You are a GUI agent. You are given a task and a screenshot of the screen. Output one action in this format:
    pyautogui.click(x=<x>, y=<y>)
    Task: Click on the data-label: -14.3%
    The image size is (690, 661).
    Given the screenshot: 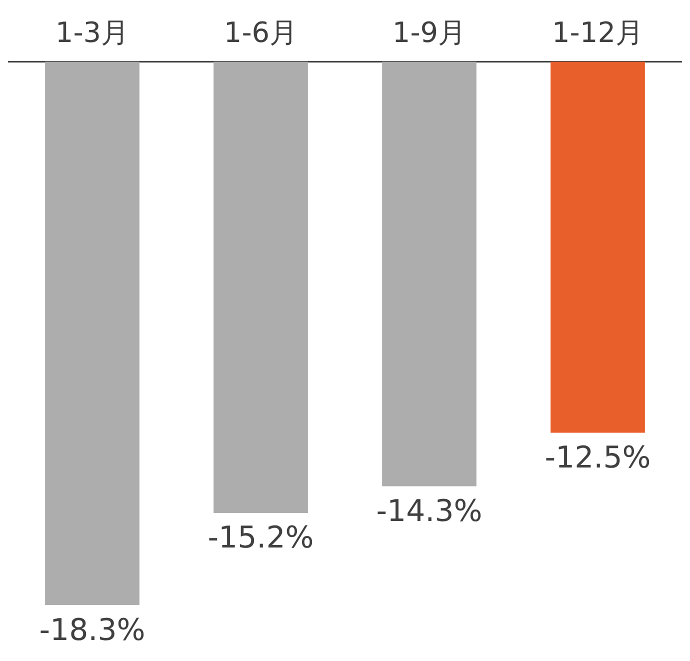 What is the action you would take?
    pyautogui.click(x=429, y=512)
    